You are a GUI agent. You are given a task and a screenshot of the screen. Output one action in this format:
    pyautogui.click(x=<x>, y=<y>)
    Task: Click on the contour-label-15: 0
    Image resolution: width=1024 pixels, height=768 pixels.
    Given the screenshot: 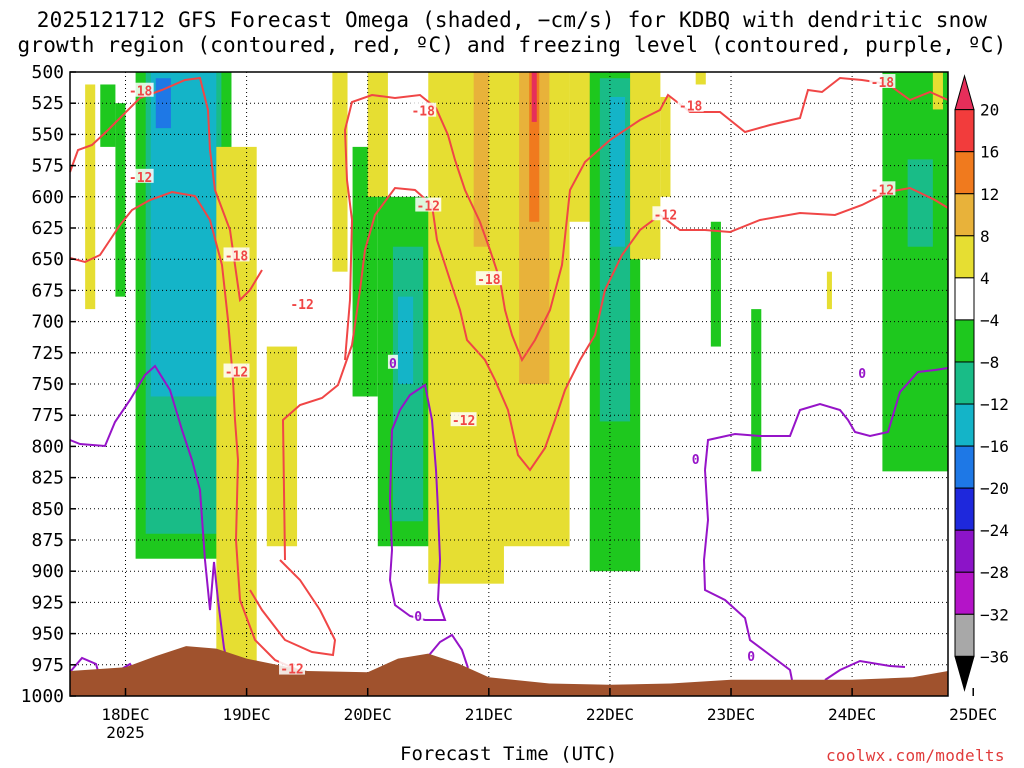 What is the action you would take?
    pyautogui.click(x=418, y=617)
    